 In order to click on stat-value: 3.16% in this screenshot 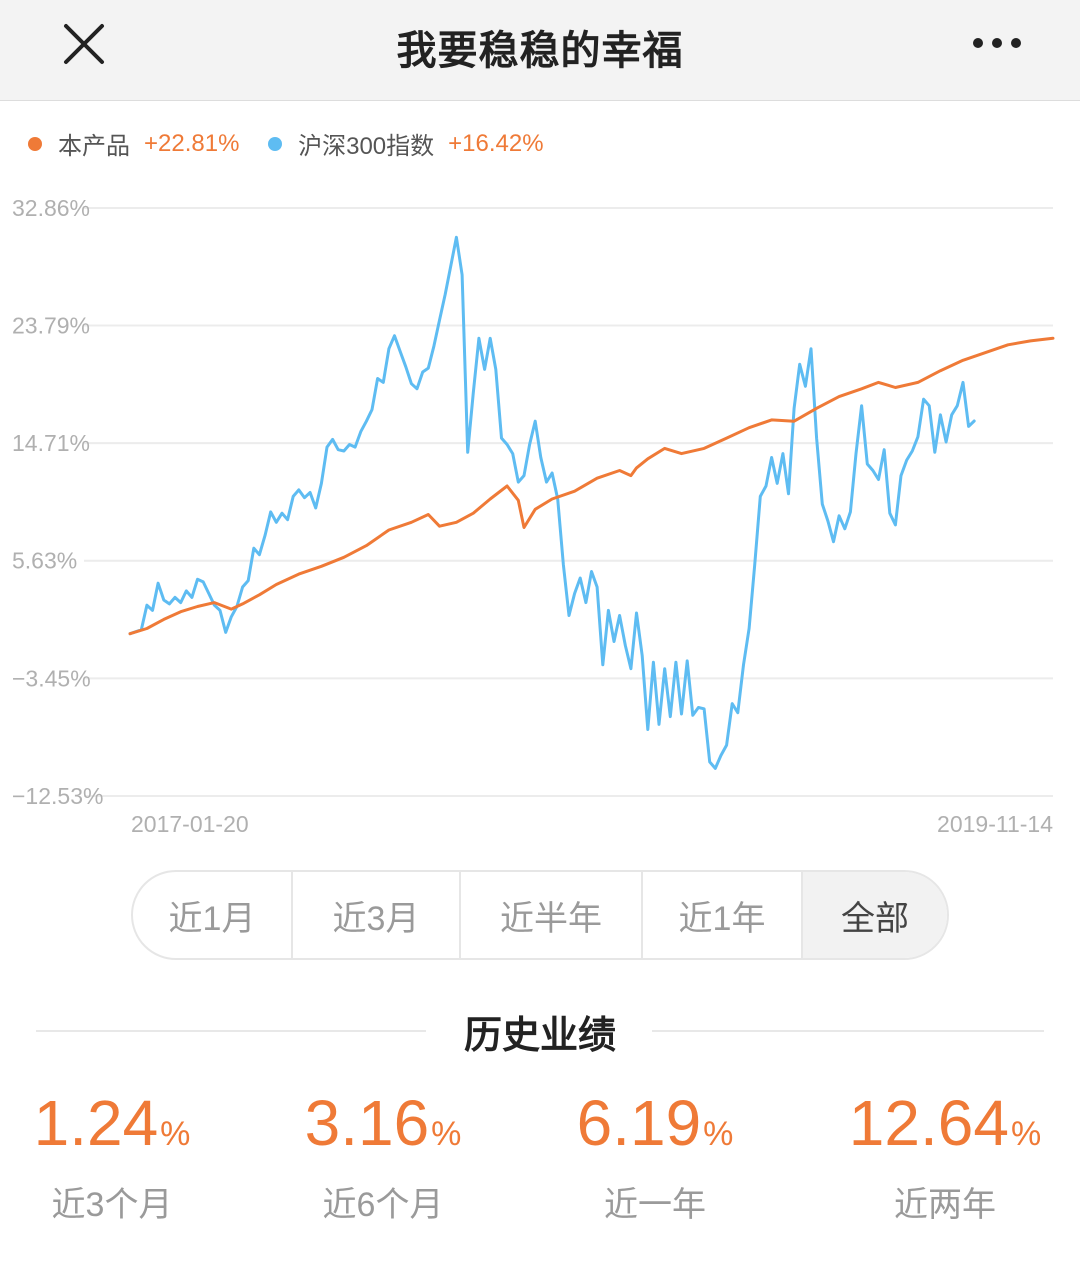, I will do `click(383, 1123)`.